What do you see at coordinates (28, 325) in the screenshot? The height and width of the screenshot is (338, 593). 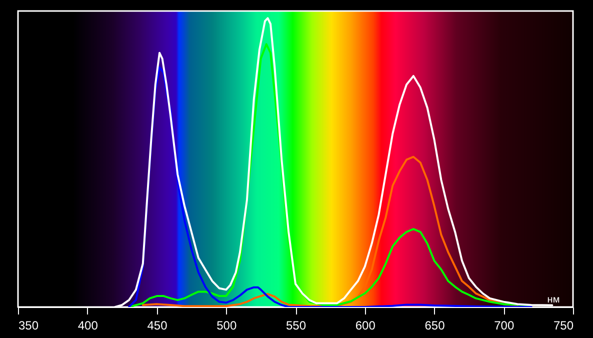 I see `x-tick-label: 350` at bounding box center [28, 325].